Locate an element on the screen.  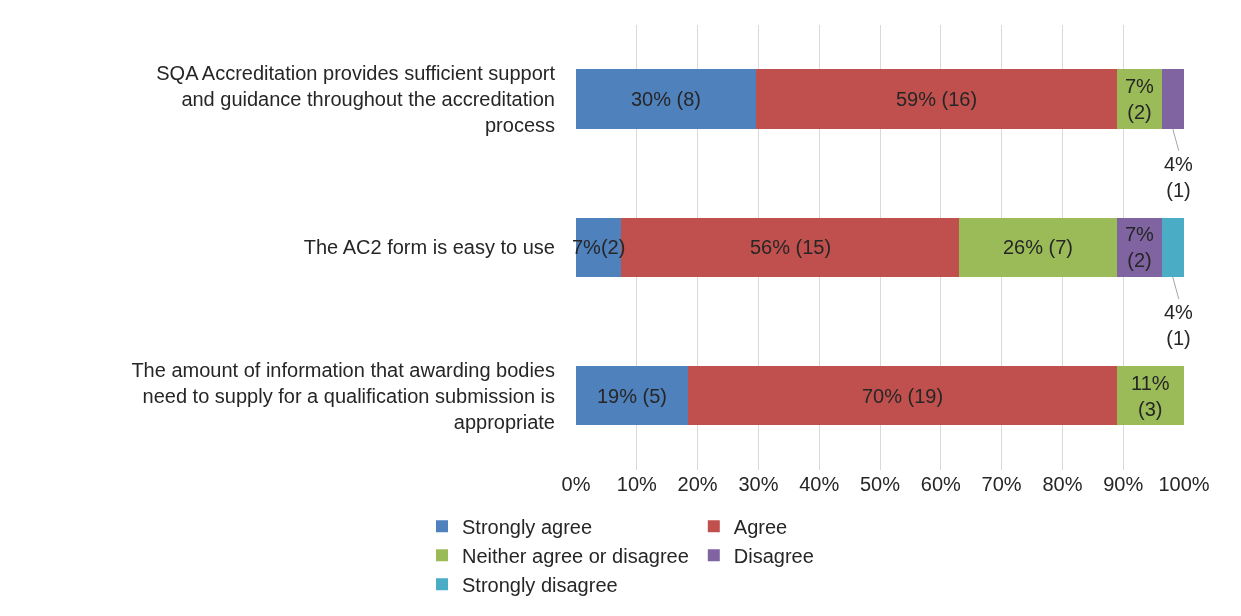
data-label: 19% (5) is located at coordinates (632, 396).